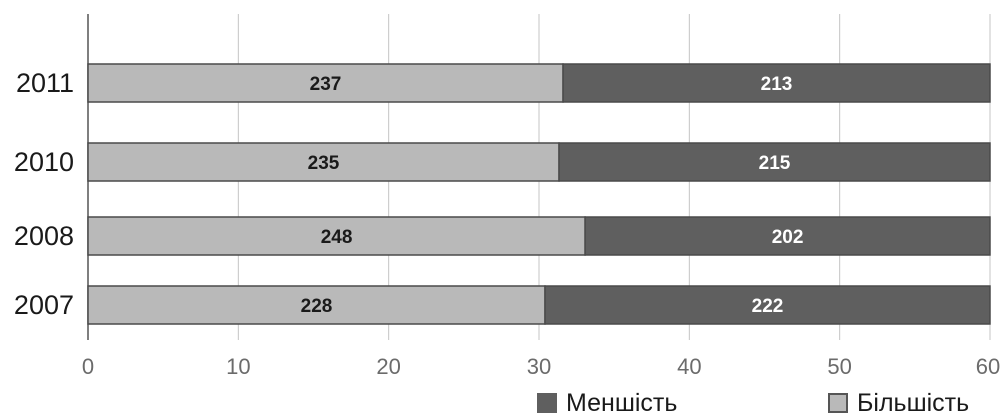 This screenshot has height=419, width=1002. I want to click on legend-swatch-majority, so click(838, 403).